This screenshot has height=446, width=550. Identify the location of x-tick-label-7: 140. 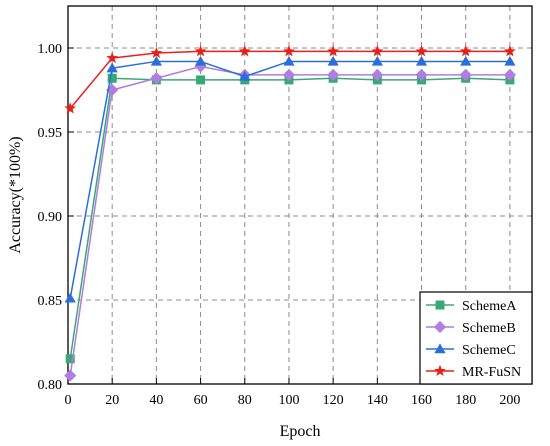
(377, 400).